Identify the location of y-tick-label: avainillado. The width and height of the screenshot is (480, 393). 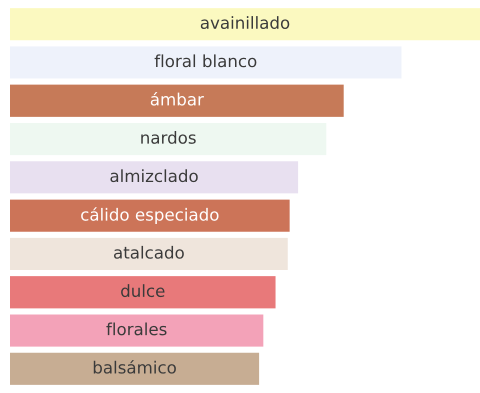
(245, 22).